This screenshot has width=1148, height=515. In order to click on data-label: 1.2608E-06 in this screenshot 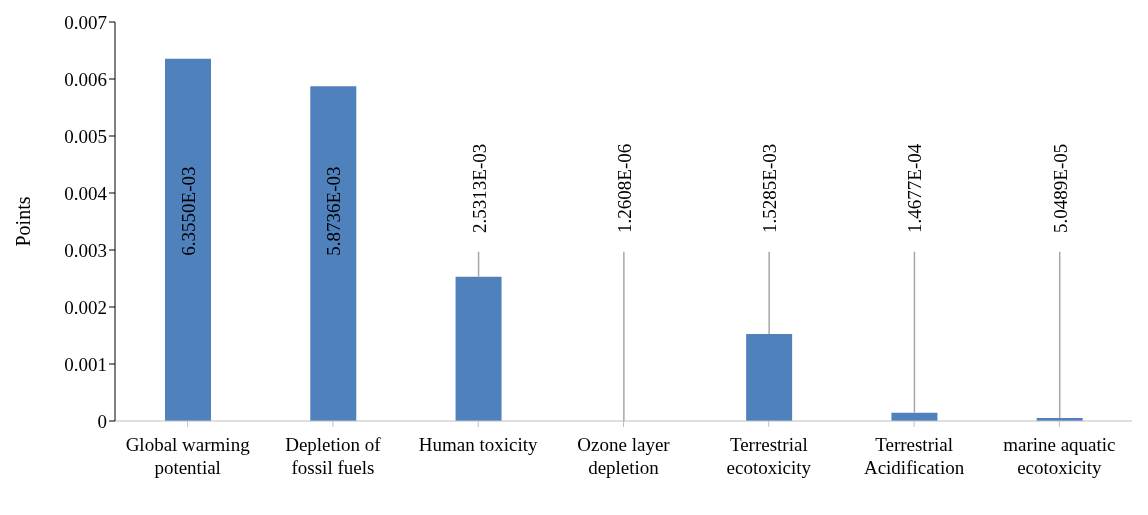, I will do `click(624, 188)`.